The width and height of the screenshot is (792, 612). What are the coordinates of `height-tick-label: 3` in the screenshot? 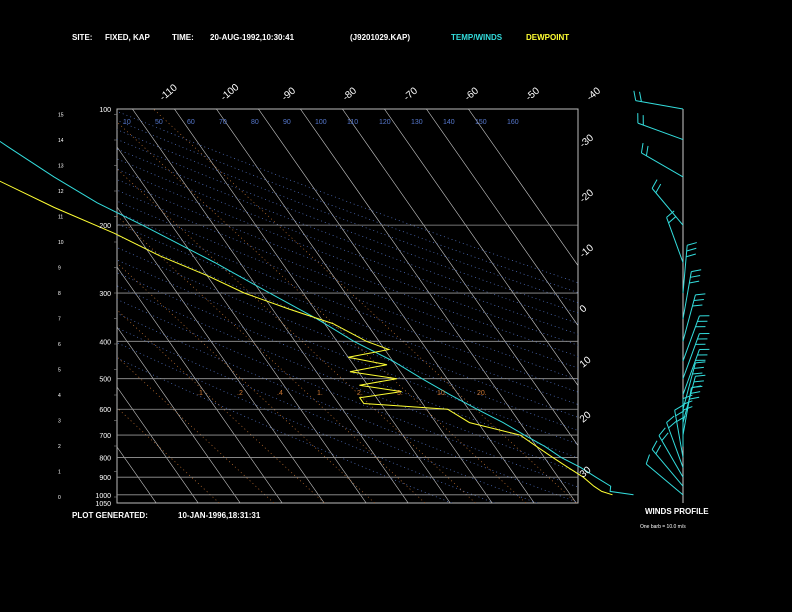 It's located at (59, 422).